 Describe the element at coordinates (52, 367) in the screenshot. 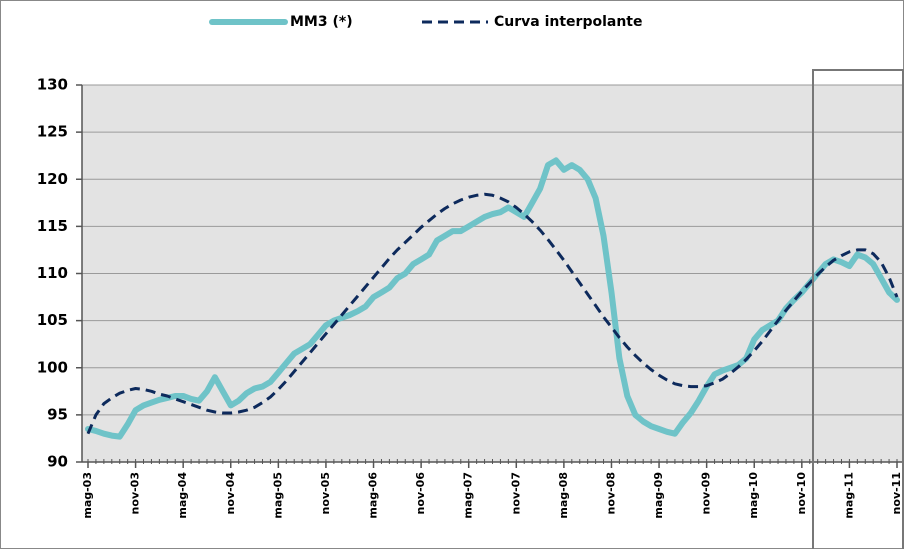

I see `y-tick-label: 100` at that location.